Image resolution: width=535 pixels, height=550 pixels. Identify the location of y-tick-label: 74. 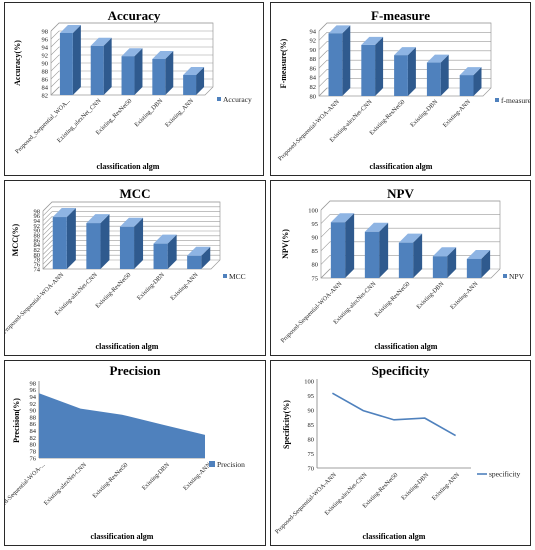
(37, 269).